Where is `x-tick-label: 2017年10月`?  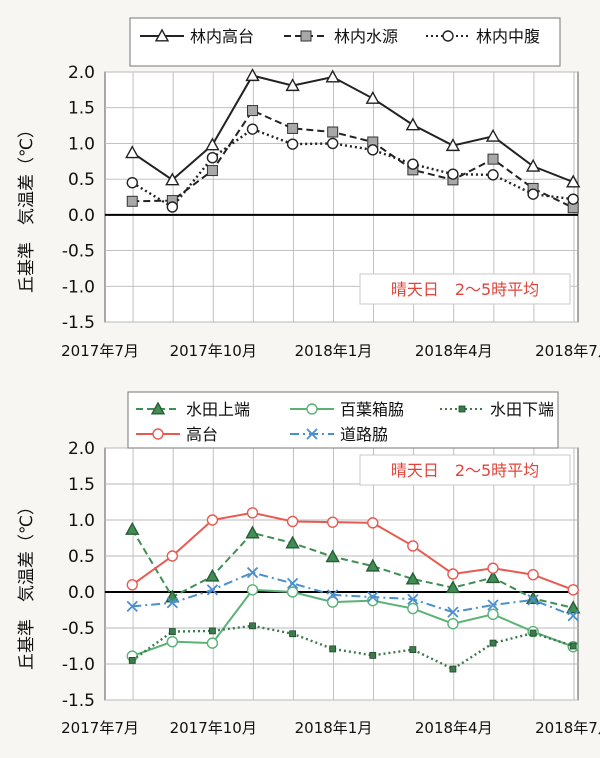 x-tick-label: 2017年10月 is located at coordinates (213, 351).